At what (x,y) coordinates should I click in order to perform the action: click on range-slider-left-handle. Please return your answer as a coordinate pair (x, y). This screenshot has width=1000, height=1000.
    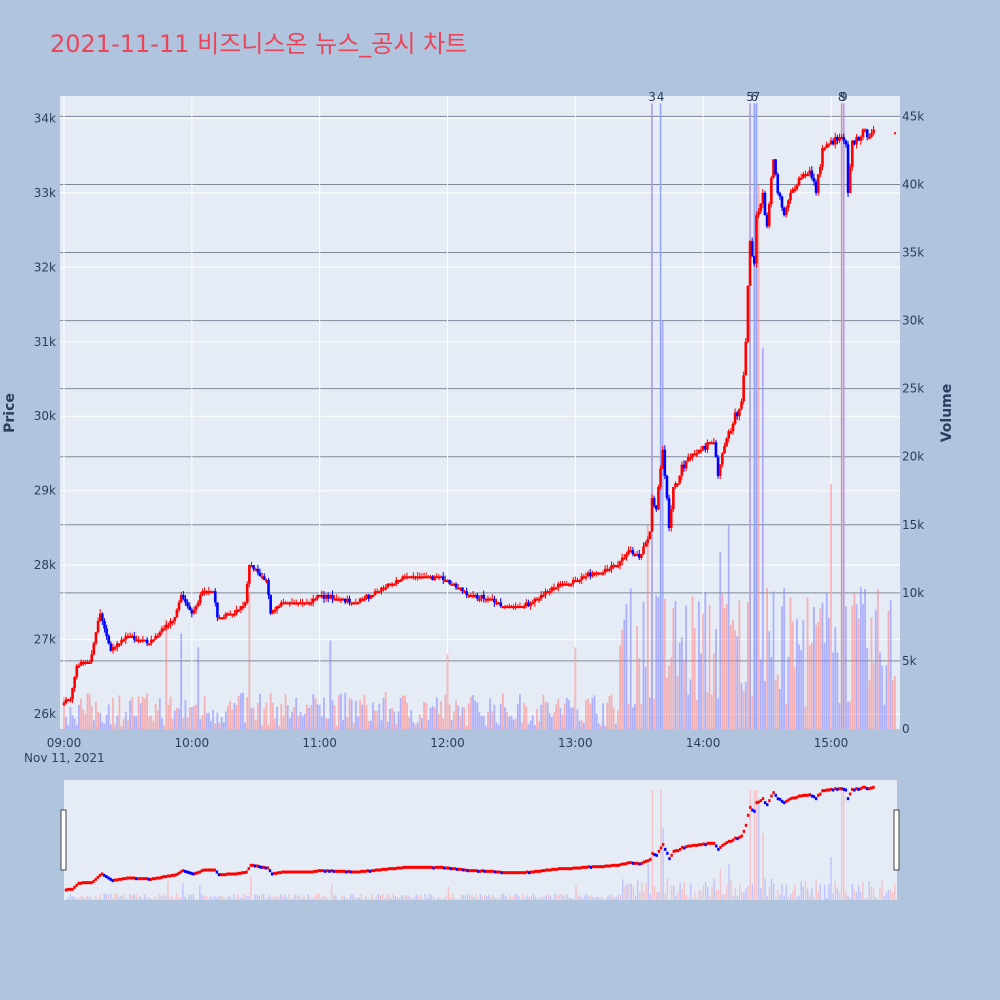
    Looking at the image, I should click on (63, 840).